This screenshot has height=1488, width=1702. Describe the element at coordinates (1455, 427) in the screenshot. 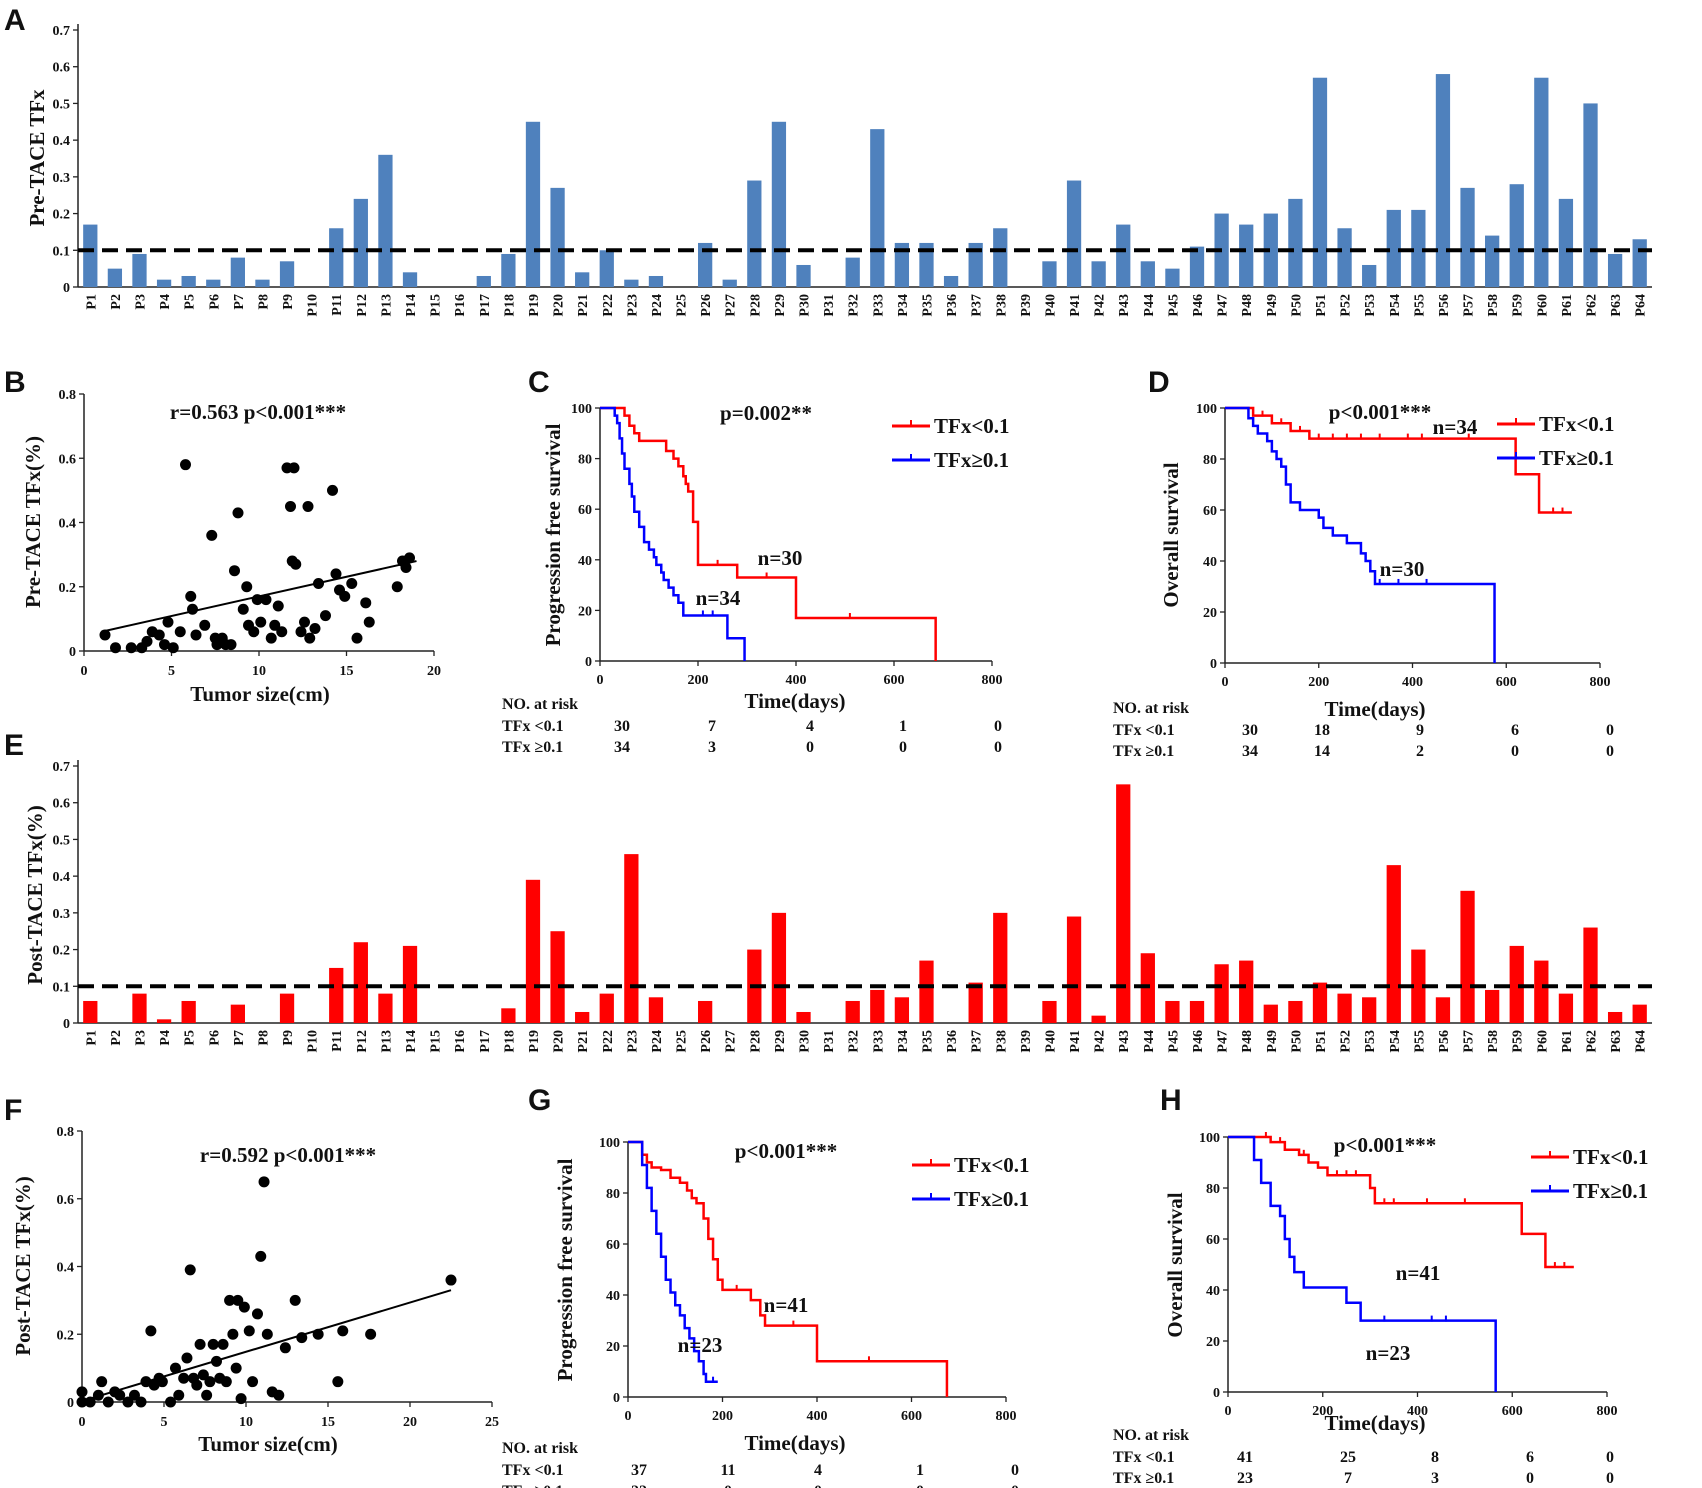

I see `group-n-label: n=34` at that location.